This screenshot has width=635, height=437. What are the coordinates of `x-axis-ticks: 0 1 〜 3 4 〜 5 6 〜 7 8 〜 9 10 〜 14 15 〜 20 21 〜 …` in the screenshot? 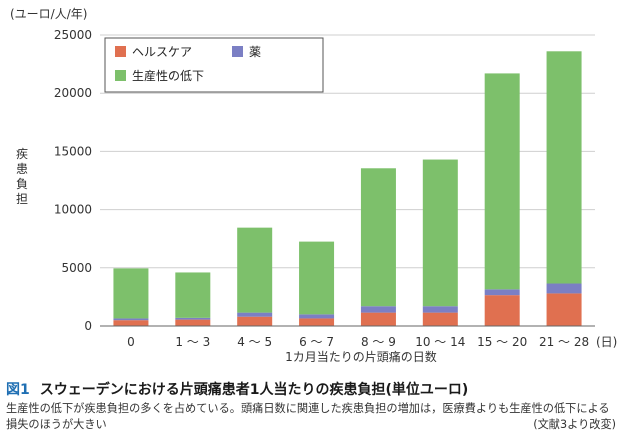 It's located at (358, 342).